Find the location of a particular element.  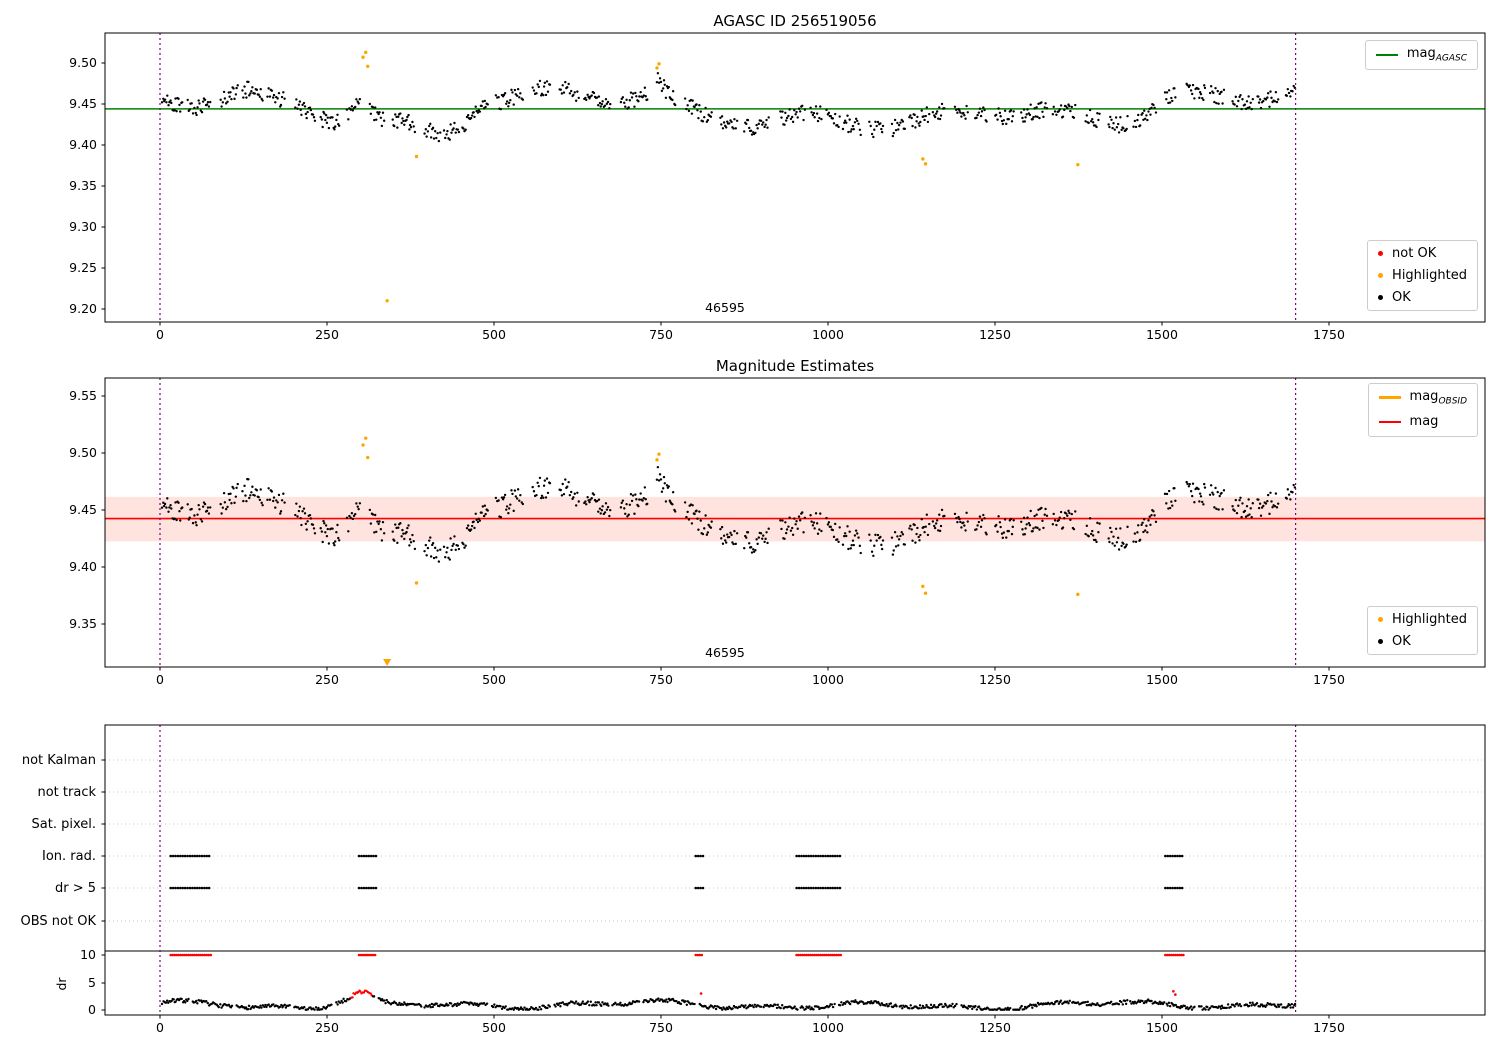

legend-label-mag: mag is located at coordinates (1424, 421).